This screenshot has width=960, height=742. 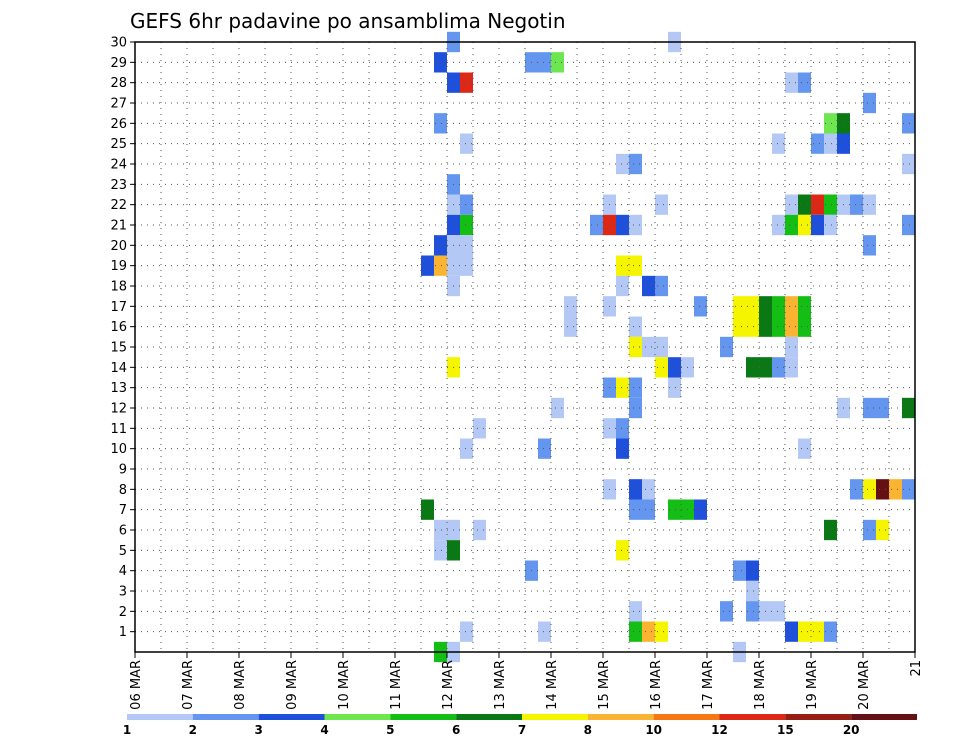 I want to click on x-tick-label: 06 MAR, so click(x=136, y=685).